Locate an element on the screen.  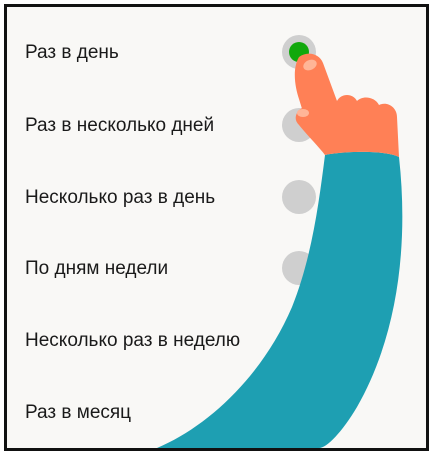
option-several-times-a-day: Несколько раз в день is located at coordinates (216, 198).